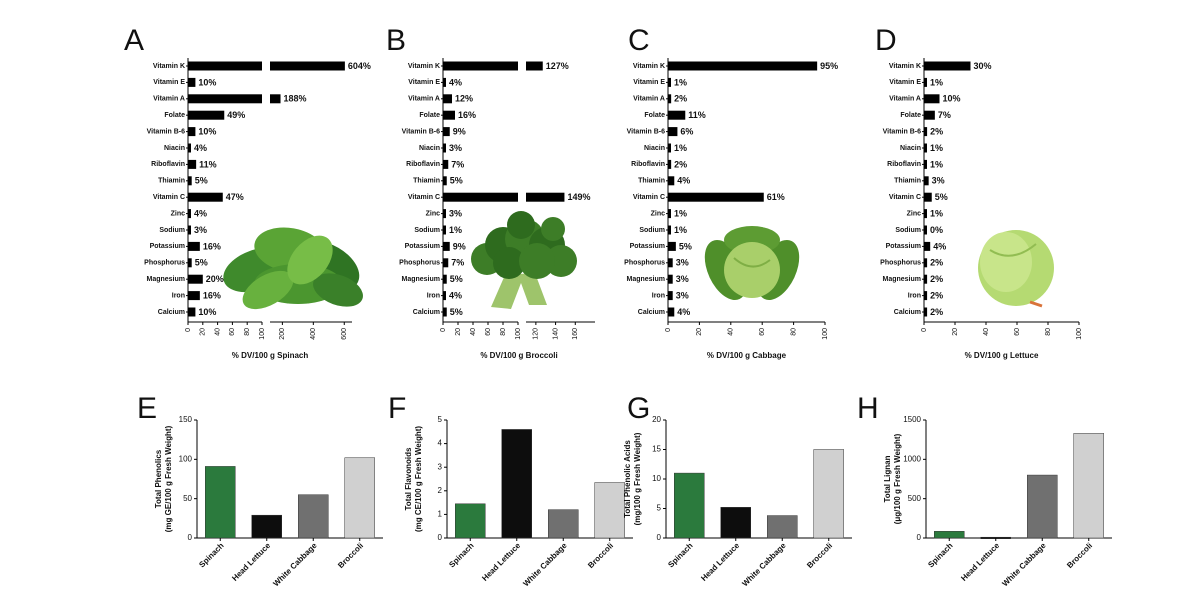  I want to click on cabbage-vein, so click(752, 262).